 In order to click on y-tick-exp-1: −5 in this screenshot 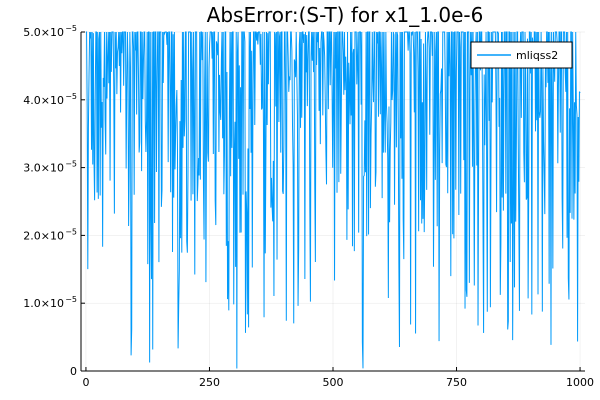, I will do `click(71, 299)`.